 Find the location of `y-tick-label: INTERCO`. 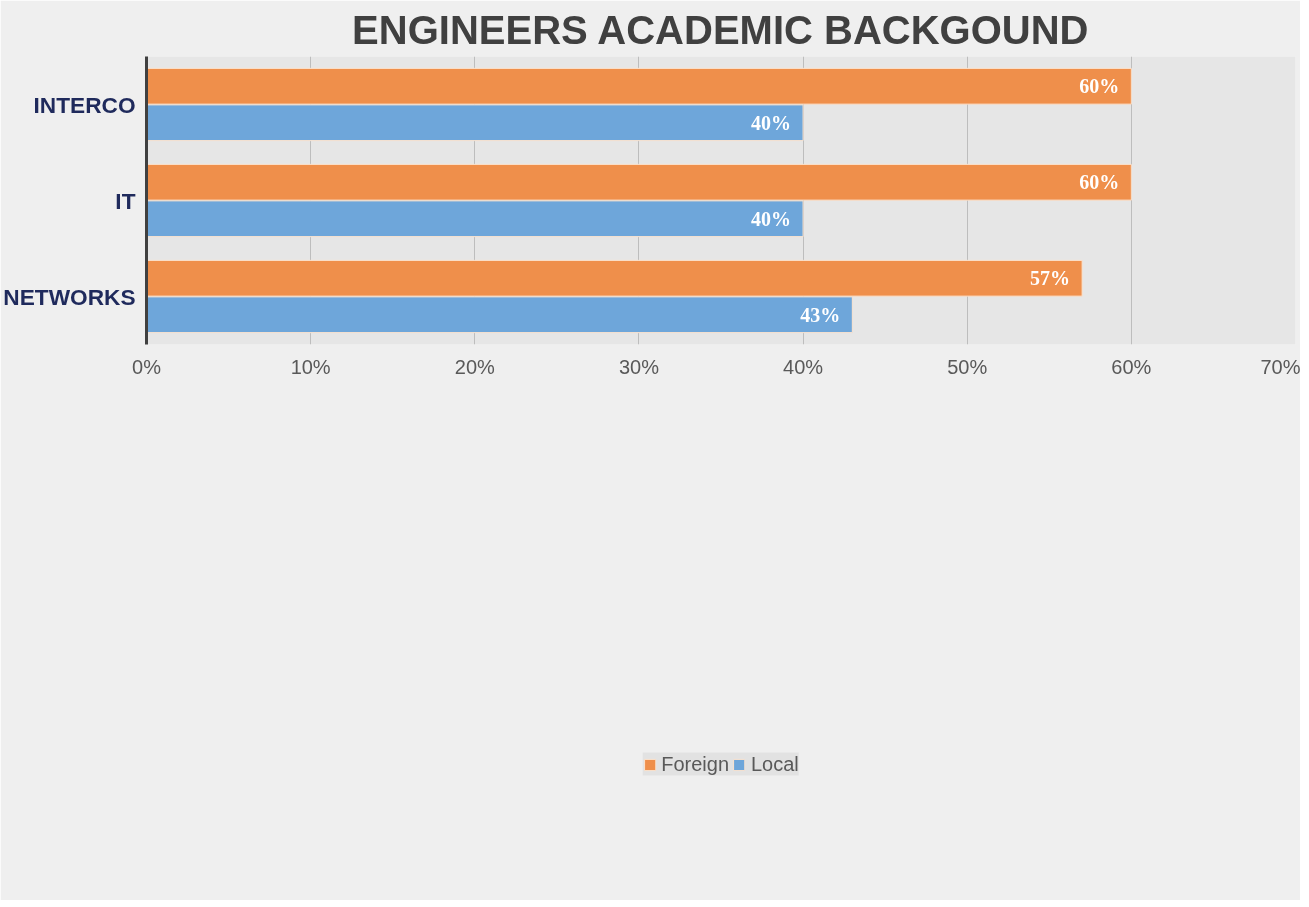

y-tick-label: INTERCO is located at coordinates (84, 104).